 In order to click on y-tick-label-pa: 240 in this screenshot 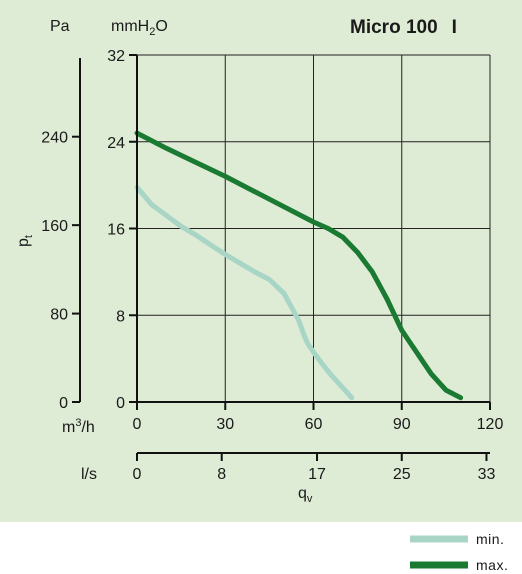, I will do `click(54, 138)`.